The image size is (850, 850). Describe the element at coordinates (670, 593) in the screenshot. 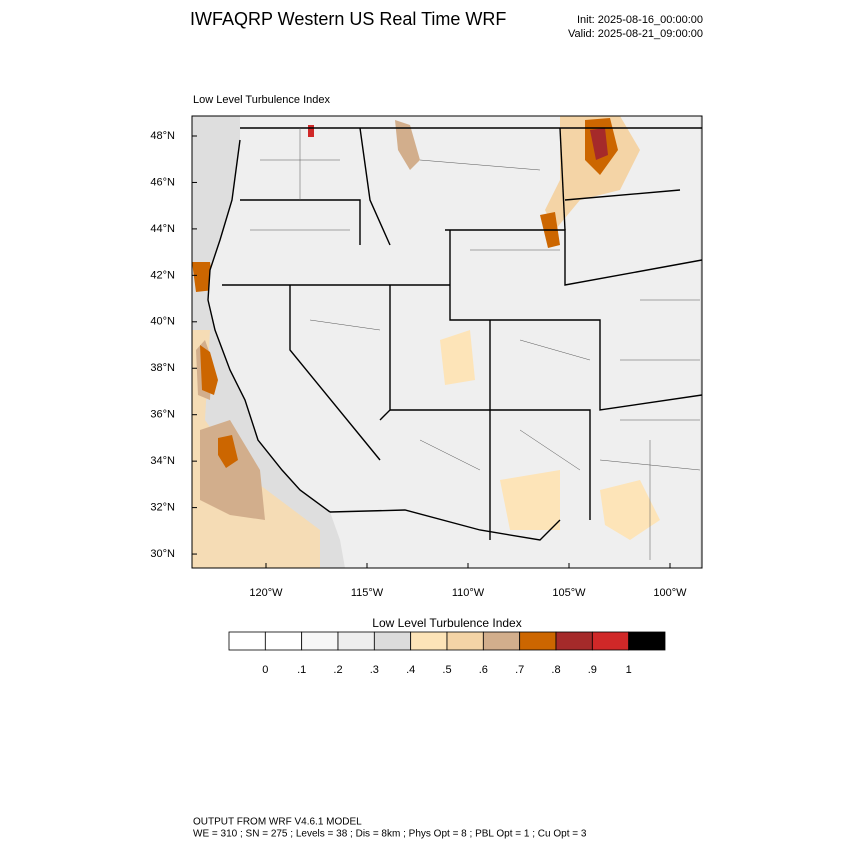

I see `lon-label: 100°W` at that location.